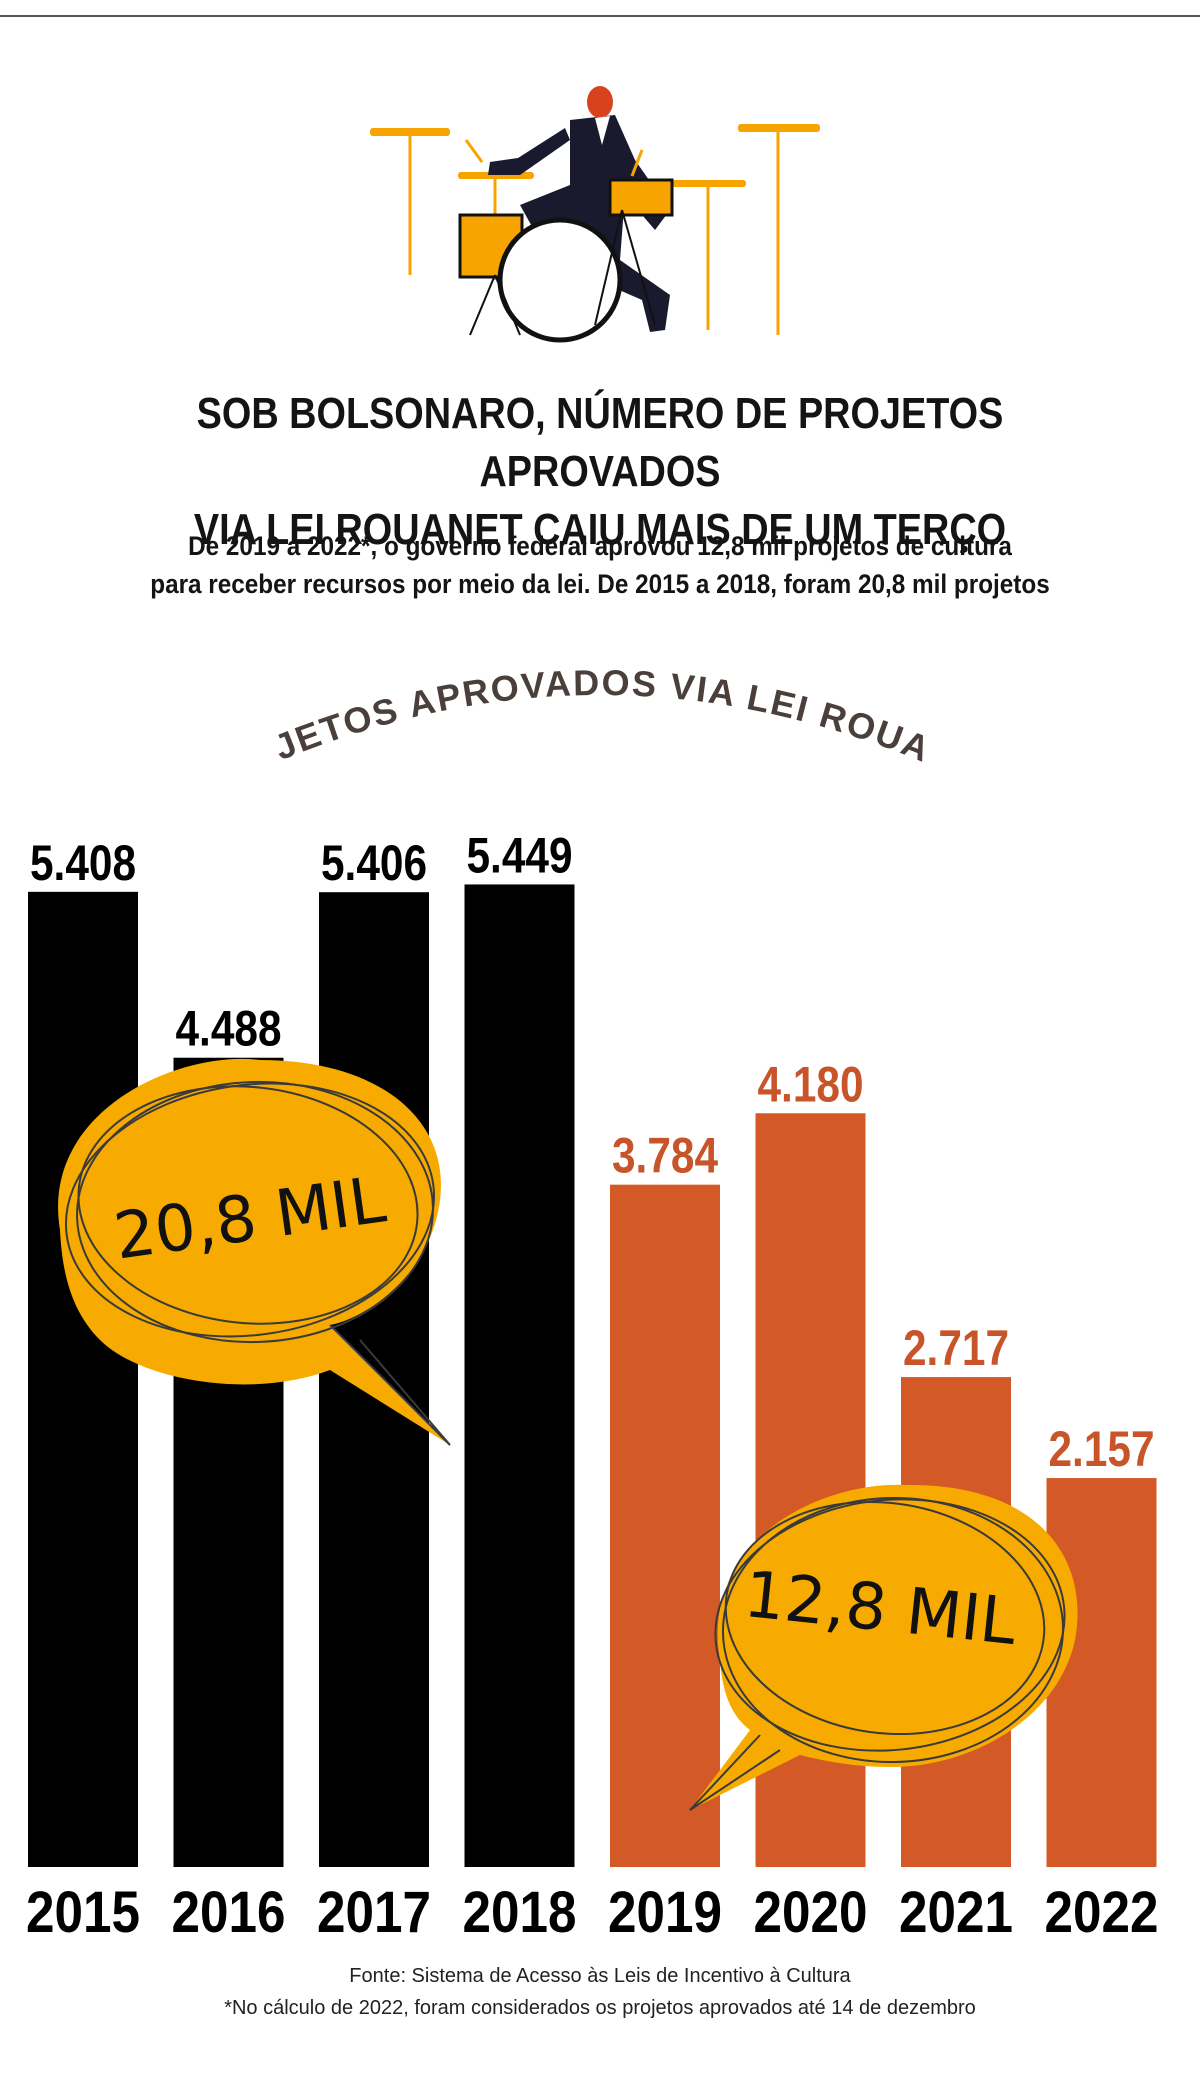 The width and height of the screenshot is (1200, 2076). I want to click on category-label-2020: 2020, so click(811, 1912).